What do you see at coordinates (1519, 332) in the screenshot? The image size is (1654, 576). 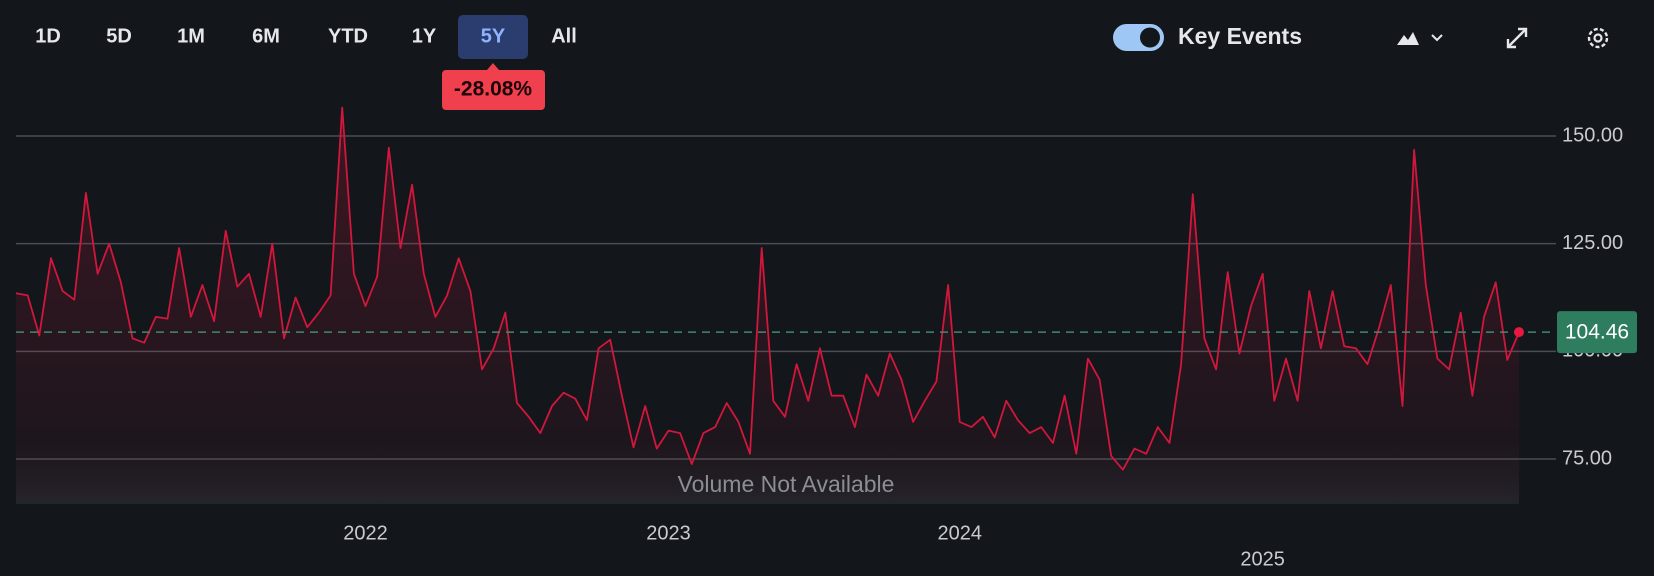 I see `last-price-dot` at bounding box center [1519, 332].